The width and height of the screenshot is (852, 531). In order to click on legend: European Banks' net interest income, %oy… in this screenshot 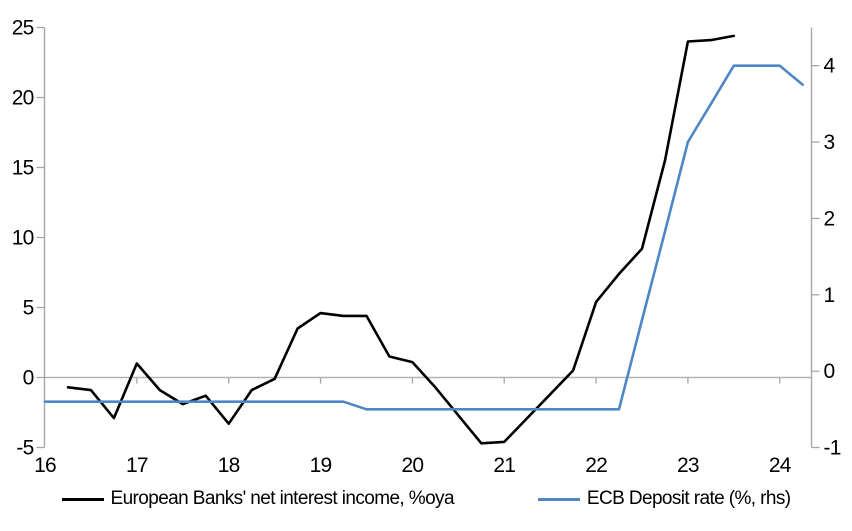, I will do `click(426, 499)`.